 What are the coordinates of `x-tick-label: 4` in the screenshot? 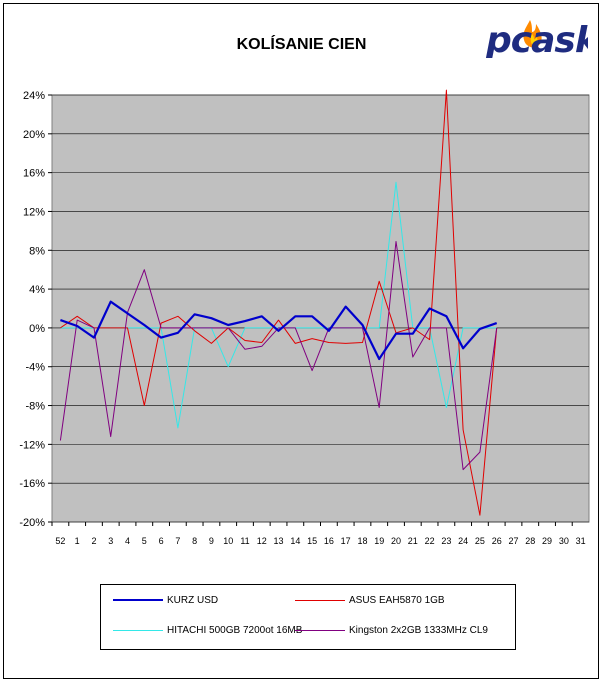 It's located at (127, 541).